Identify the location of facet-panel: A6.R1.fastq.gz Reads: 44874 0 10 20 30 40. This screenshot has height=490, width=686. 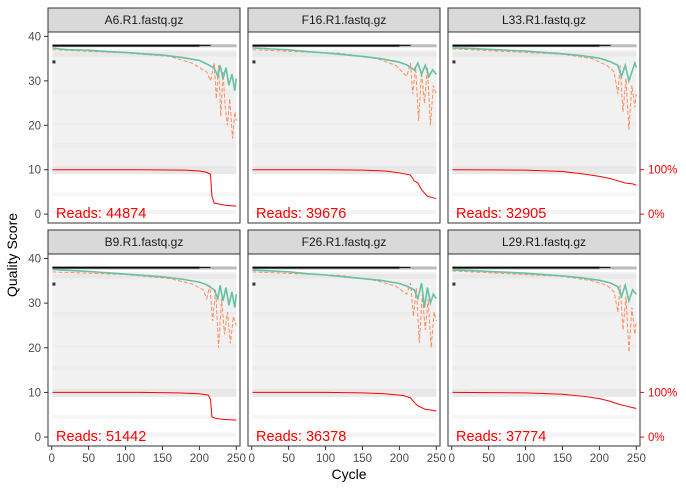
(134, 115).